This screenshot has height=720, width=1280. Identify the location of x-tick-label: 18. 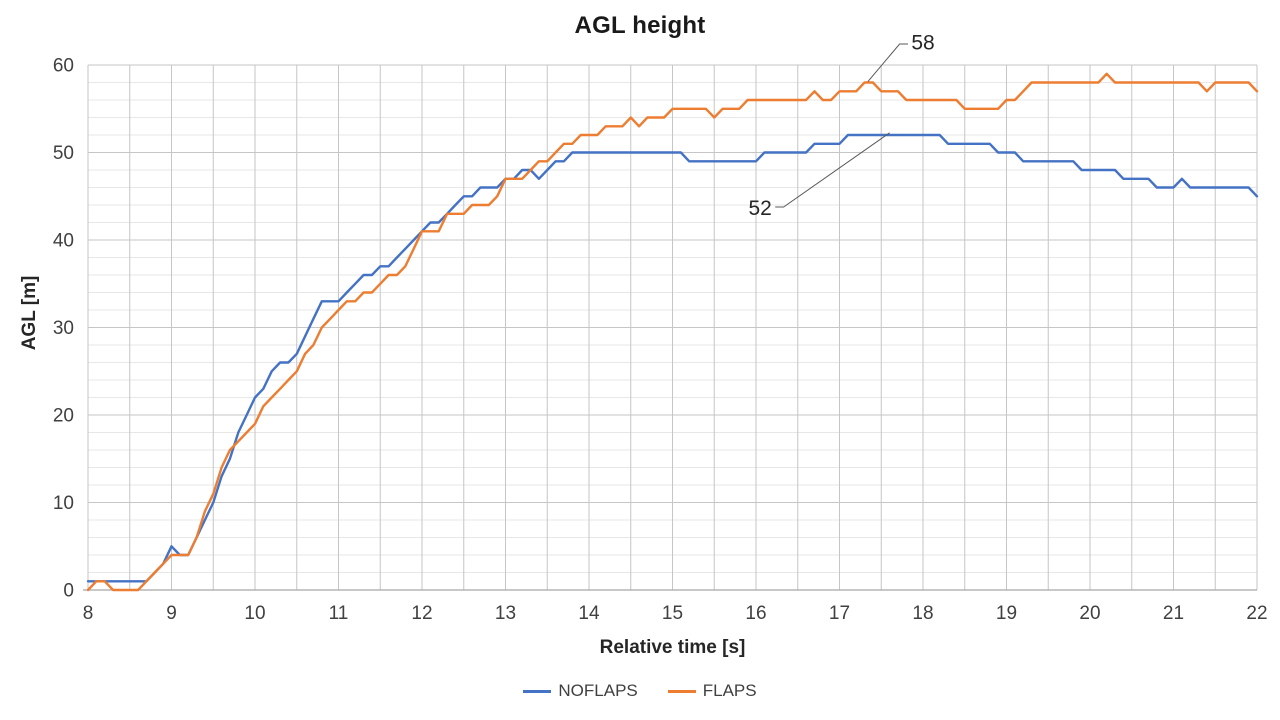
(922, 613).